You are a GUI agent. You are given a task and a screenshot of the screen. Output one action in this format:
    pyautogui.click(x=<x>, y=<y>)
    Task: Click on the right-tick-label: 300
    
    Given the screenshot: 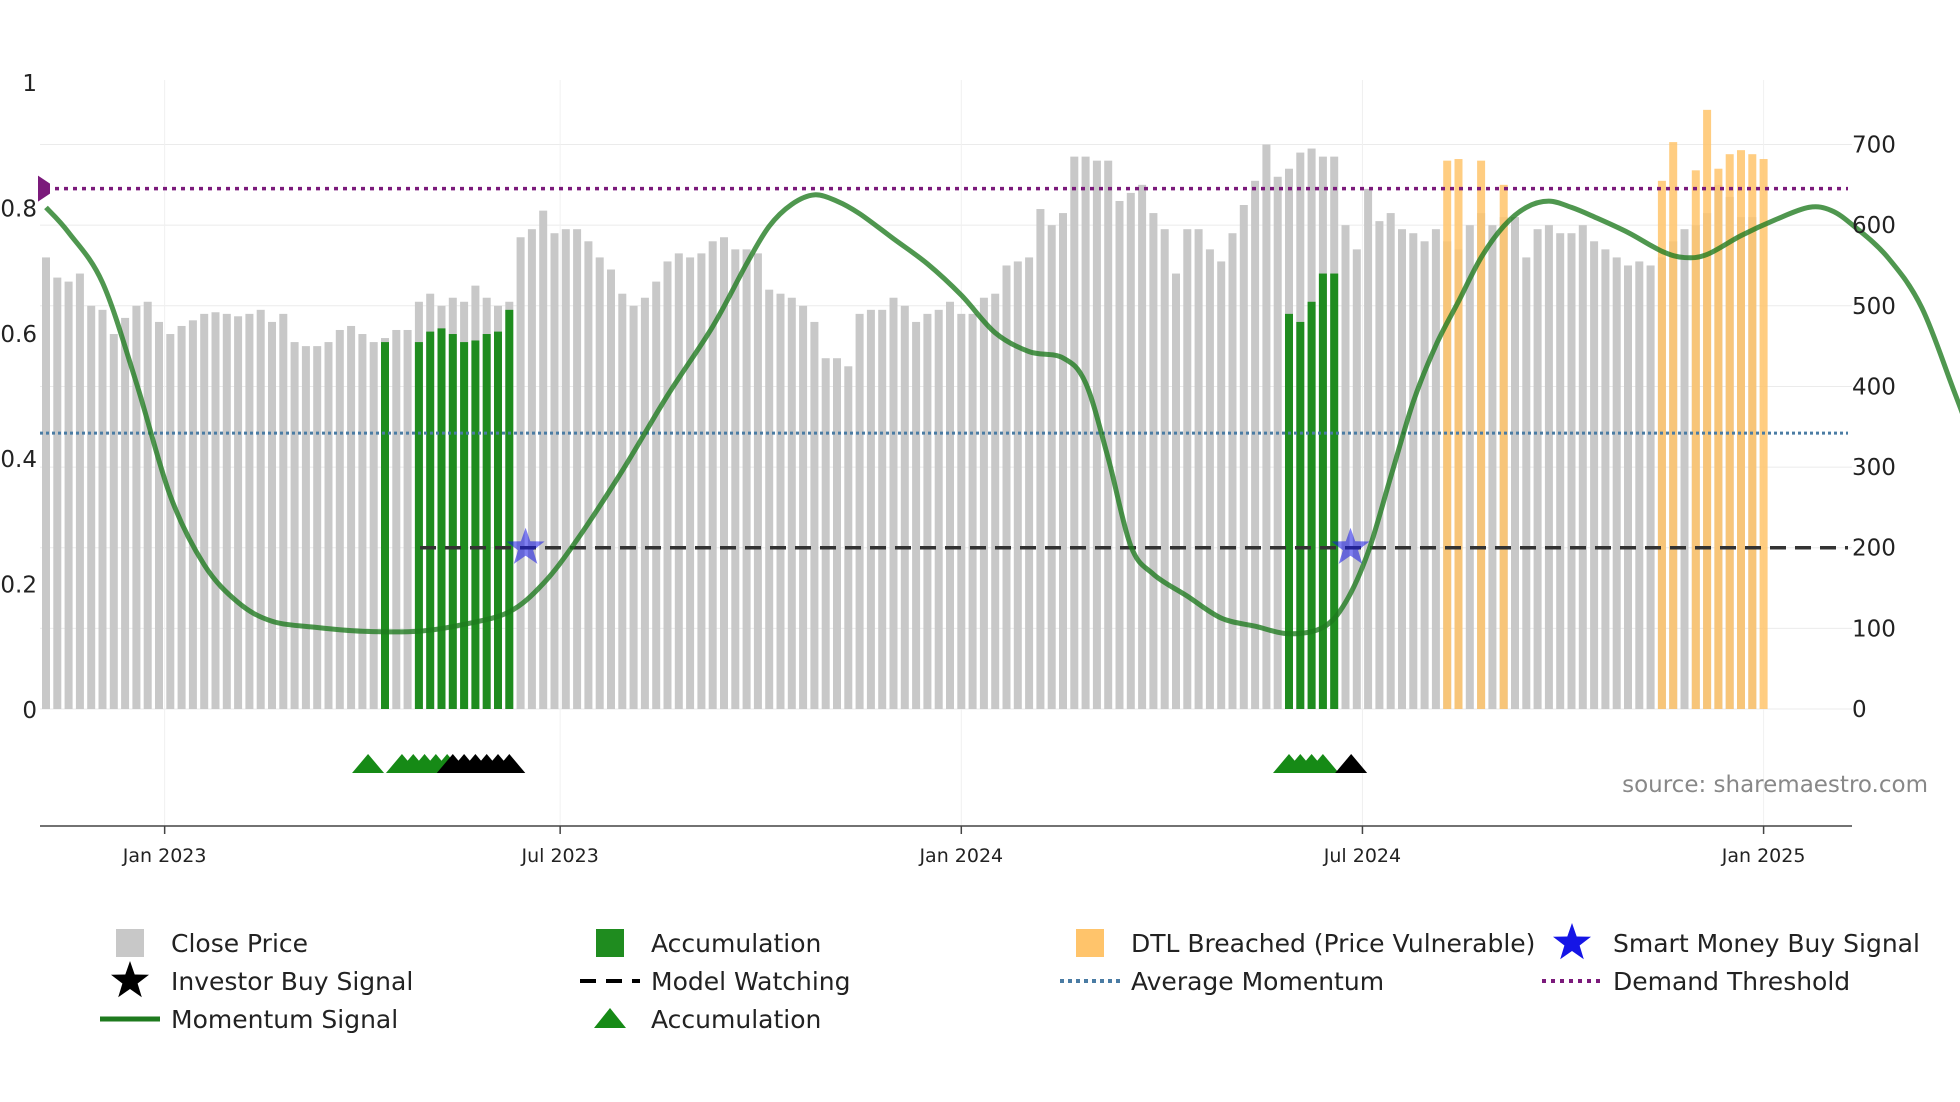 What is the action you would take?
    pyautogui.click(x=1874, y=468)
    